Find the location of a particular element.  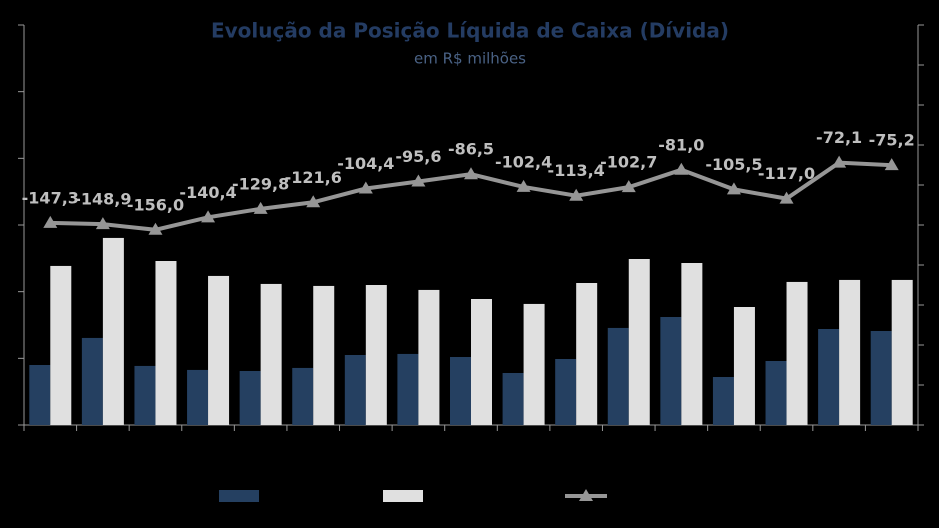

data-label: -129,8 is located at coordinates (260, 183).